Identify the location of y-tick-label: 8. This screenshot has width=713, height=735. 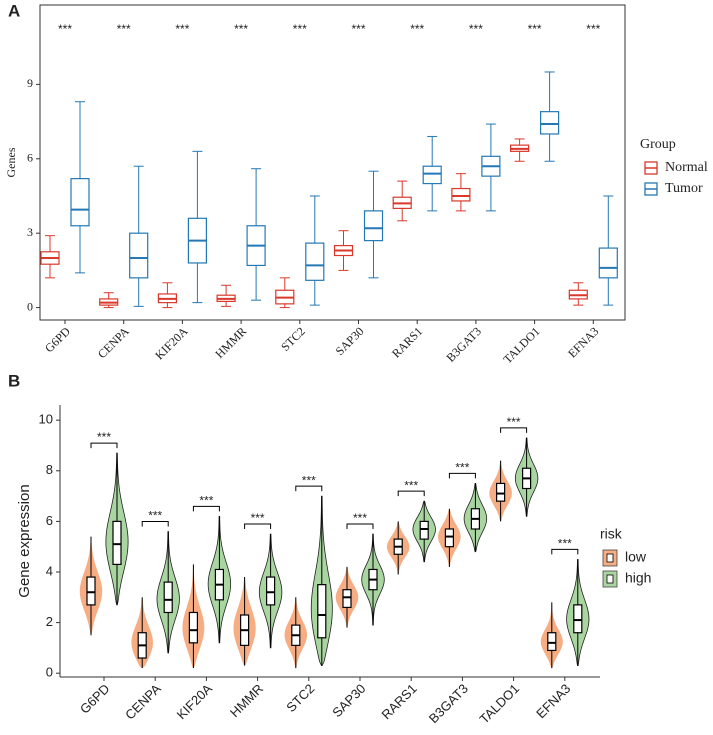
(49, 469).